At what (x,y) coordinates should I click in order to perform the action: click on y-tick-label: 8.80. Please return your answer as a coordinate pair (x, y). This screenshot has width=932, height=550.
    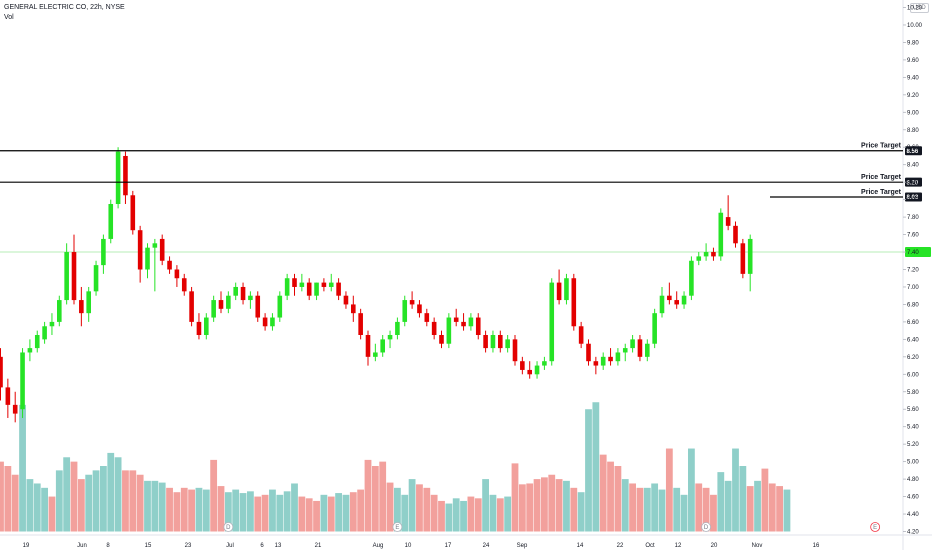
    Looking at the image, I should click on (913, 131).